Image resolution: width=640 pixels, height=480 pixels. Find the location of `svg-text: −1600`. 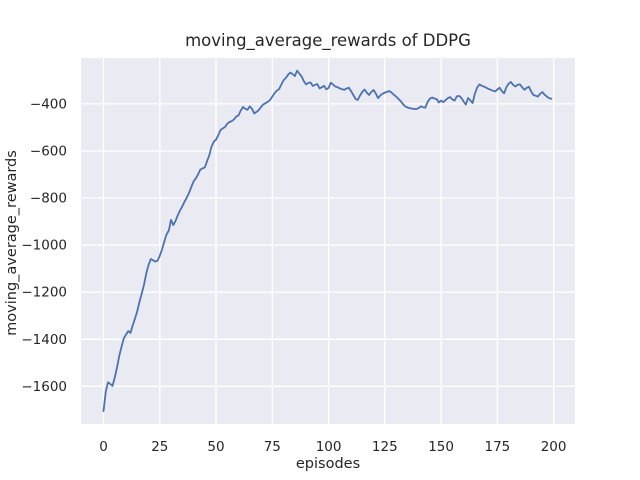

svg-text: −1600 is located at coordinates (44, 387).